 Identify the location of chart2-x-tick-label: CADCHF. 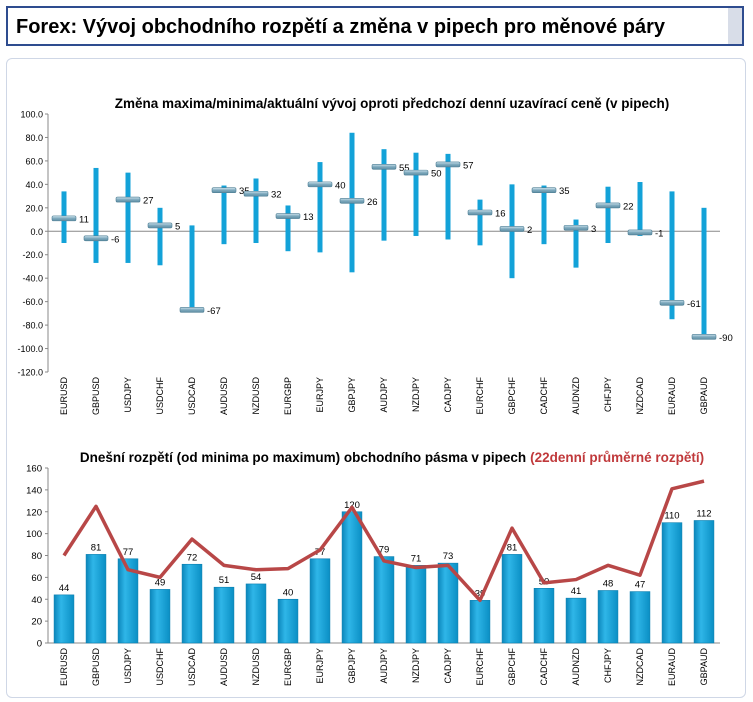
(544, 666).